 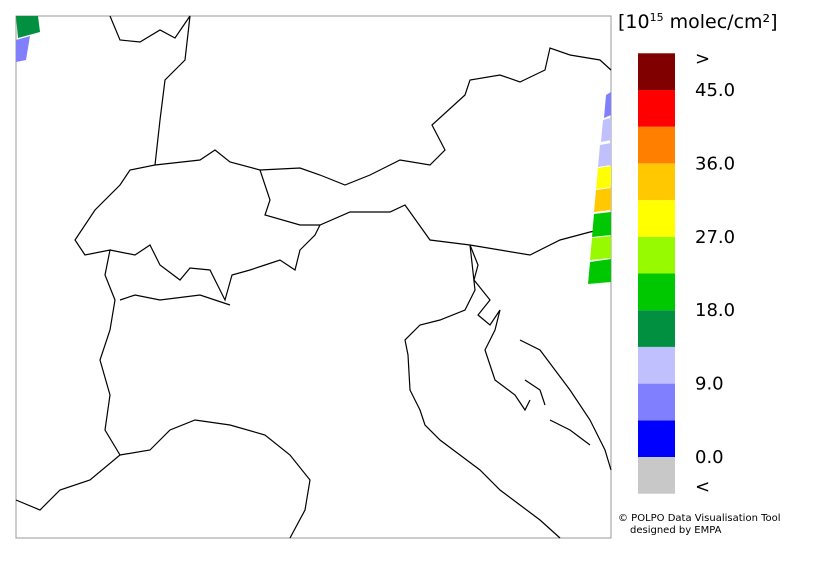 What do you see at coordinates (657, 17) in the screenshot?
I see `unit-exponent: 15` at bounding box center [657, 17].